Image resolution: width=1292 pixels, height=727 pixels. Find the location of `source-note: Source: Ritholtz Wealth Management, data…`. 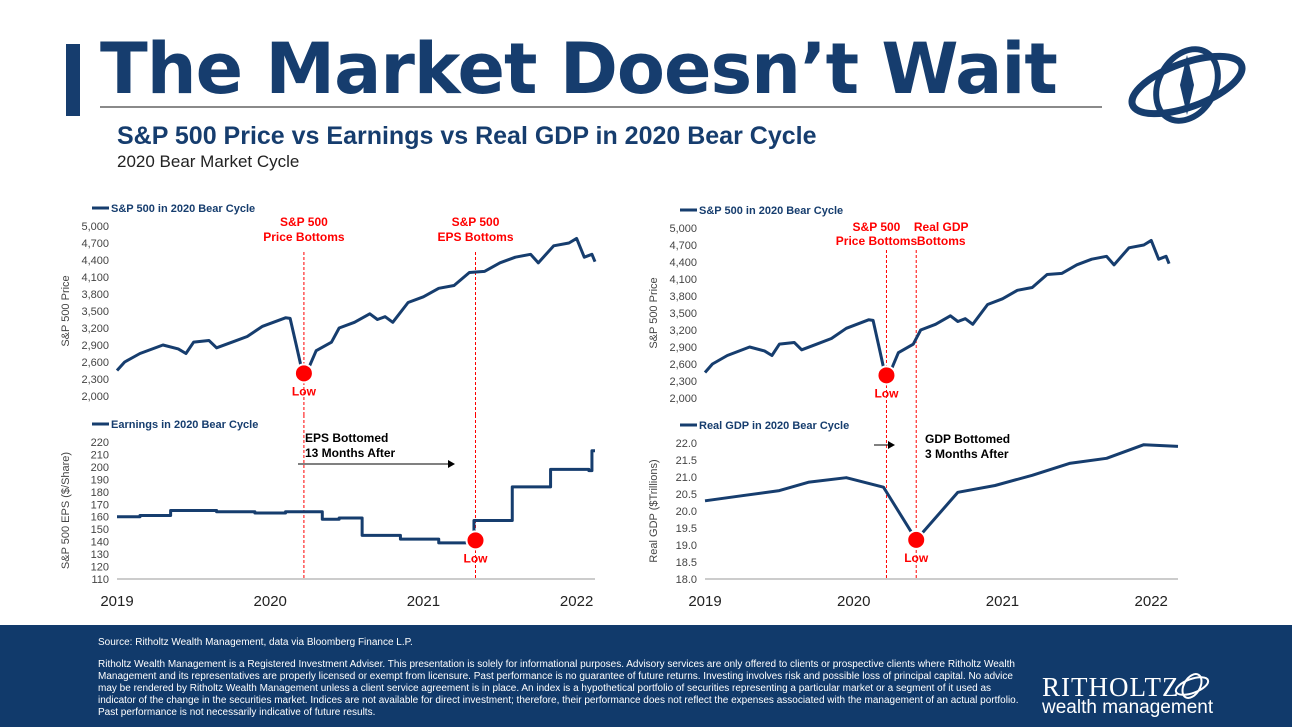

source-note: Source: Ritholtz Wealth Management, data… is located at coordinates (255, 642).